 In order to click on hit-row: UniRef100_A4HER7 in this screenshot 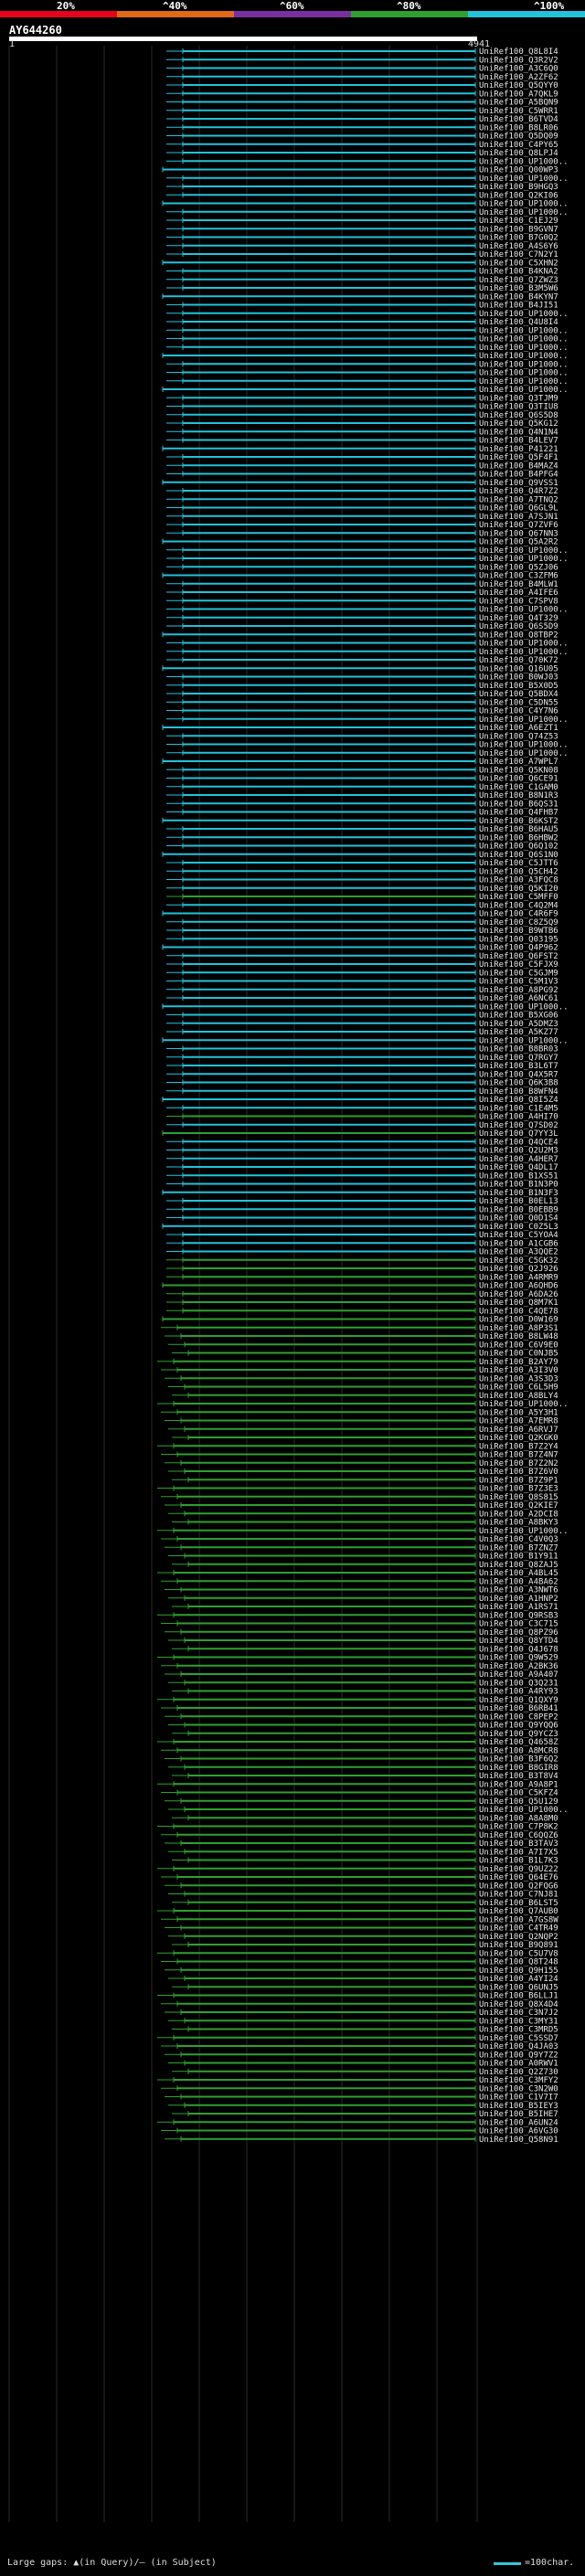, I will do `click(362, 1159)`.